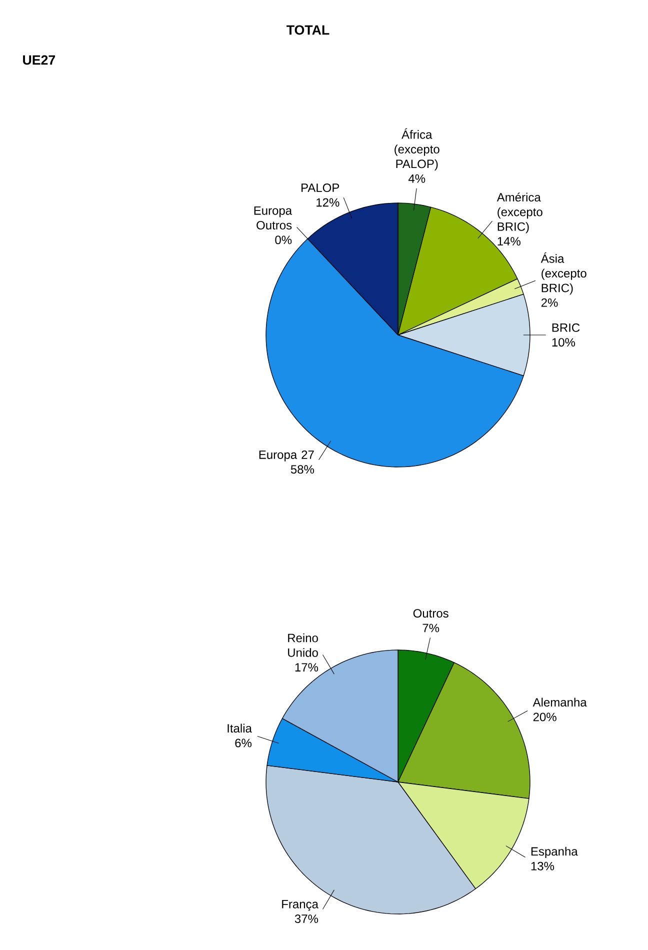  What do you see at coordinates (542, 866) in the screenshot?
I see `data-label: 13%` at bounding box center [542, 866].